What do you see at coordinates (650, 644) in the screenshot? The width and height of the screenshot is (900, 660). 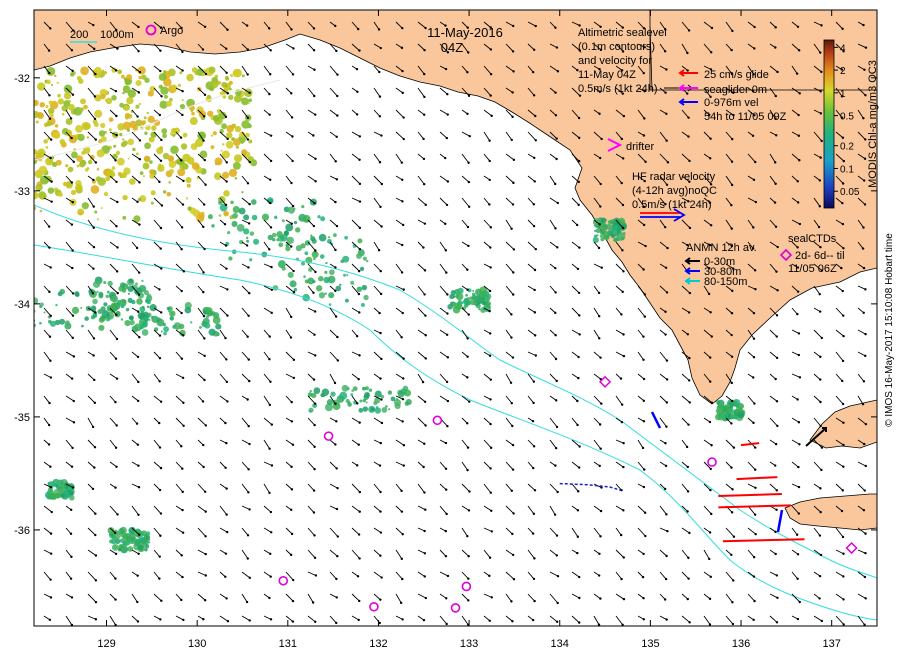 I see `lon-tick-label: 135` at bounding box center [650, 644].